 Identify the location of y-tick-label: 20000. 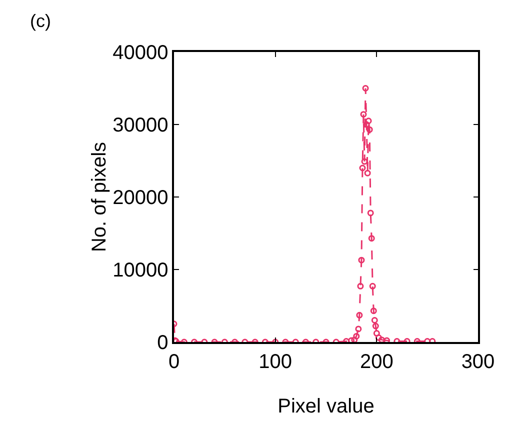
(140, 198).